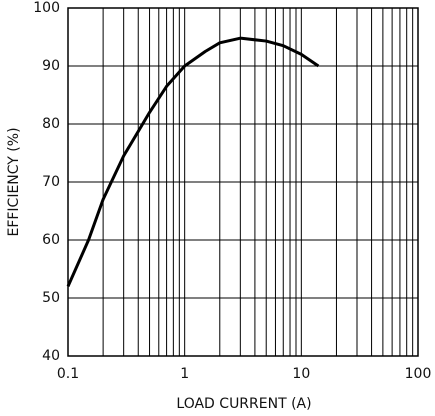 The height and width of the screenshot is (416, 435). What do you see at coordinates (51, 66) in the screenshot?
I see `y-tick-label: 90` at bounding box center [51, 66].